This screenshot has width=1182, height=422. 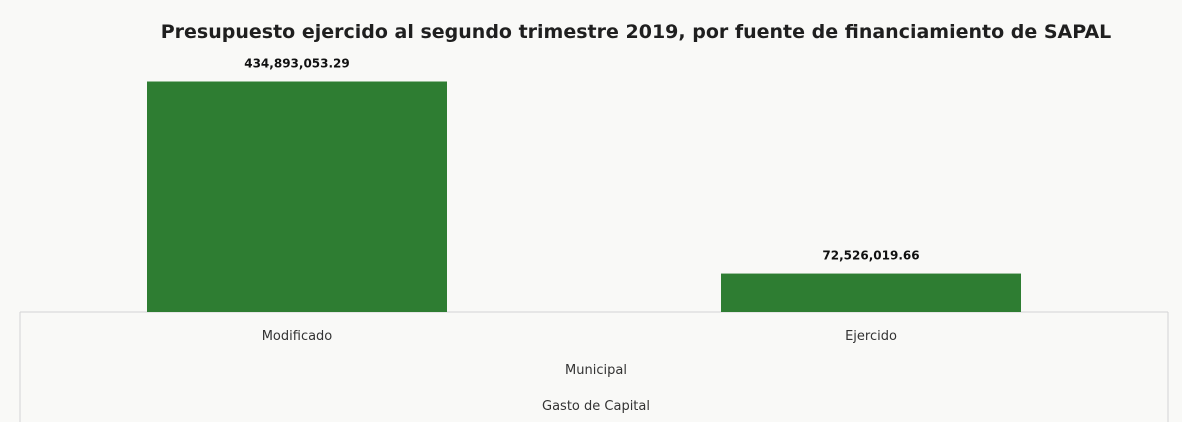 What do you see at coordinates (870, 256) in the screenshot?
I see `data-label-ejercido: 72,526,019.66` at bounding box center [870, 256].